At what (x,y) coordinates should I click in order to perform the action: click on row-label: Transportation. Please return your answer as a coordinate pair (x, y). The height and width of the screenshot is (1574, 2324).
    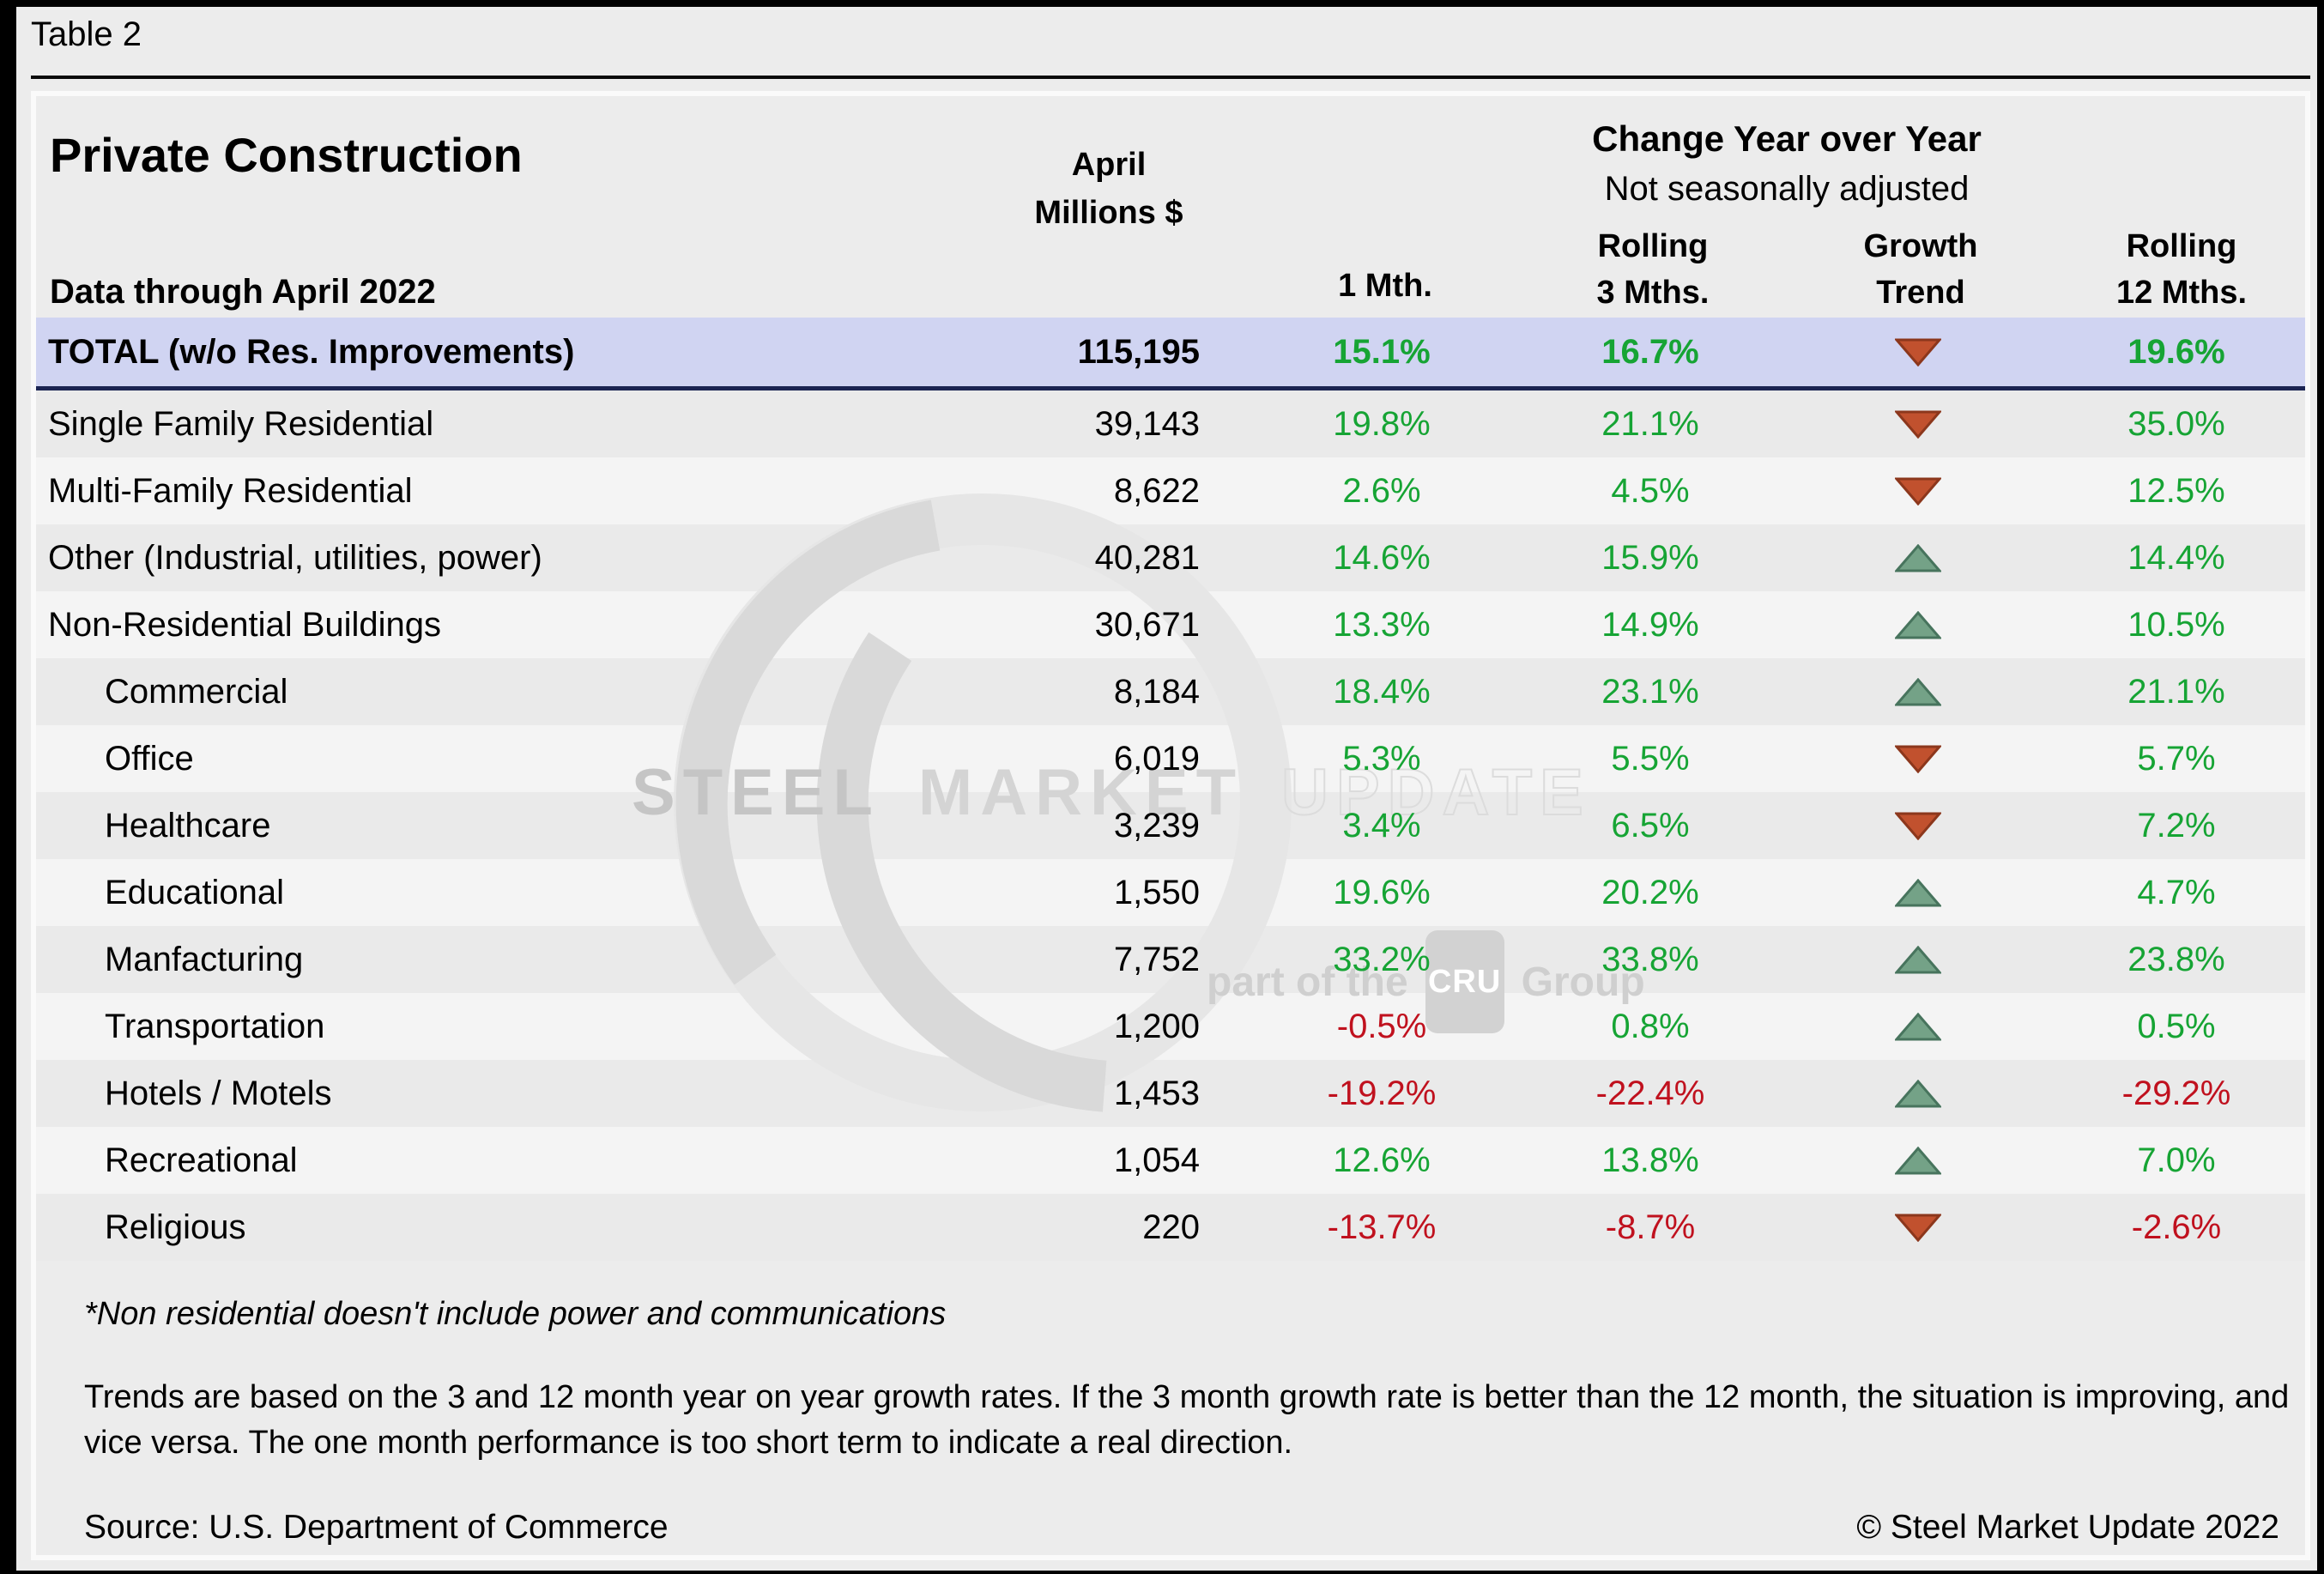
    Looking at the image, I should click on (215, 1026).